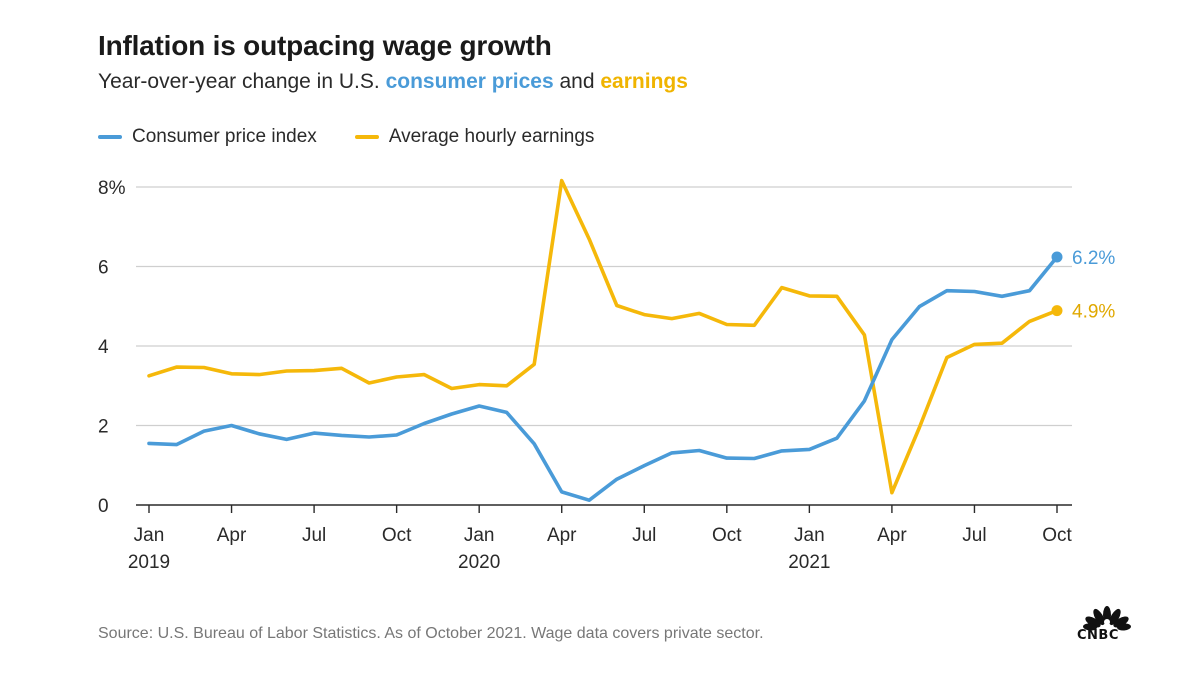 The image size is (1200, 675). What do you see at coordinates (103, 427) in the screenshot?
I see `y-tick-label: 2` at bounding box center [103, 427].